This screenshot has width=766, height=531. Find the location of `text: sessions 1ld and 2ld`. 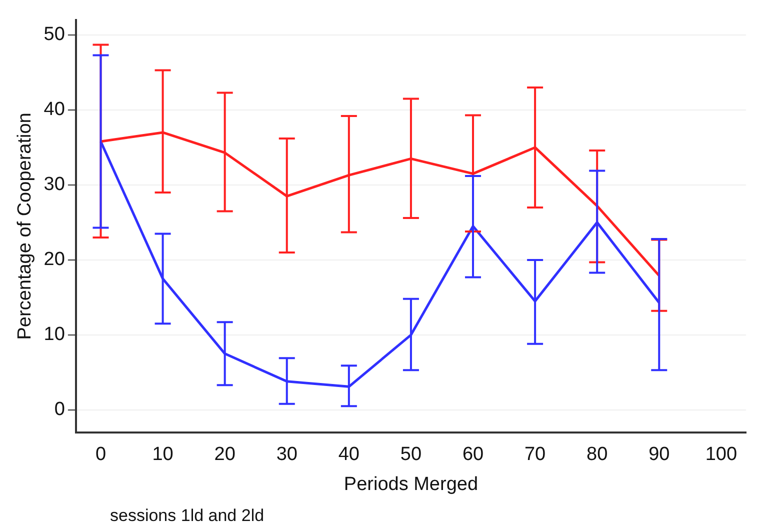

text: sessions 1ld and 2ld is located at coordinates (187, 516).